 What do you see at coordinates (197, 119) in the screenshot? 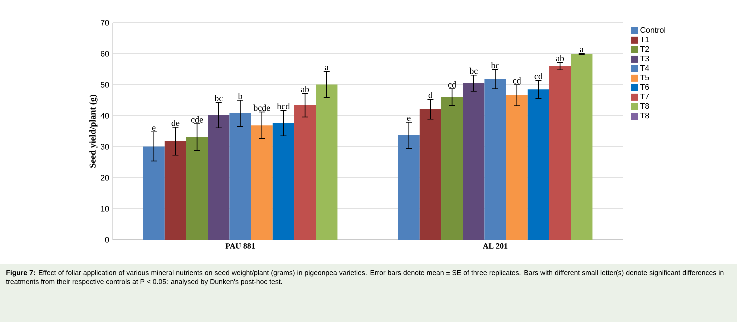
I see `data-label: cde` at bounding box center [197, 119].